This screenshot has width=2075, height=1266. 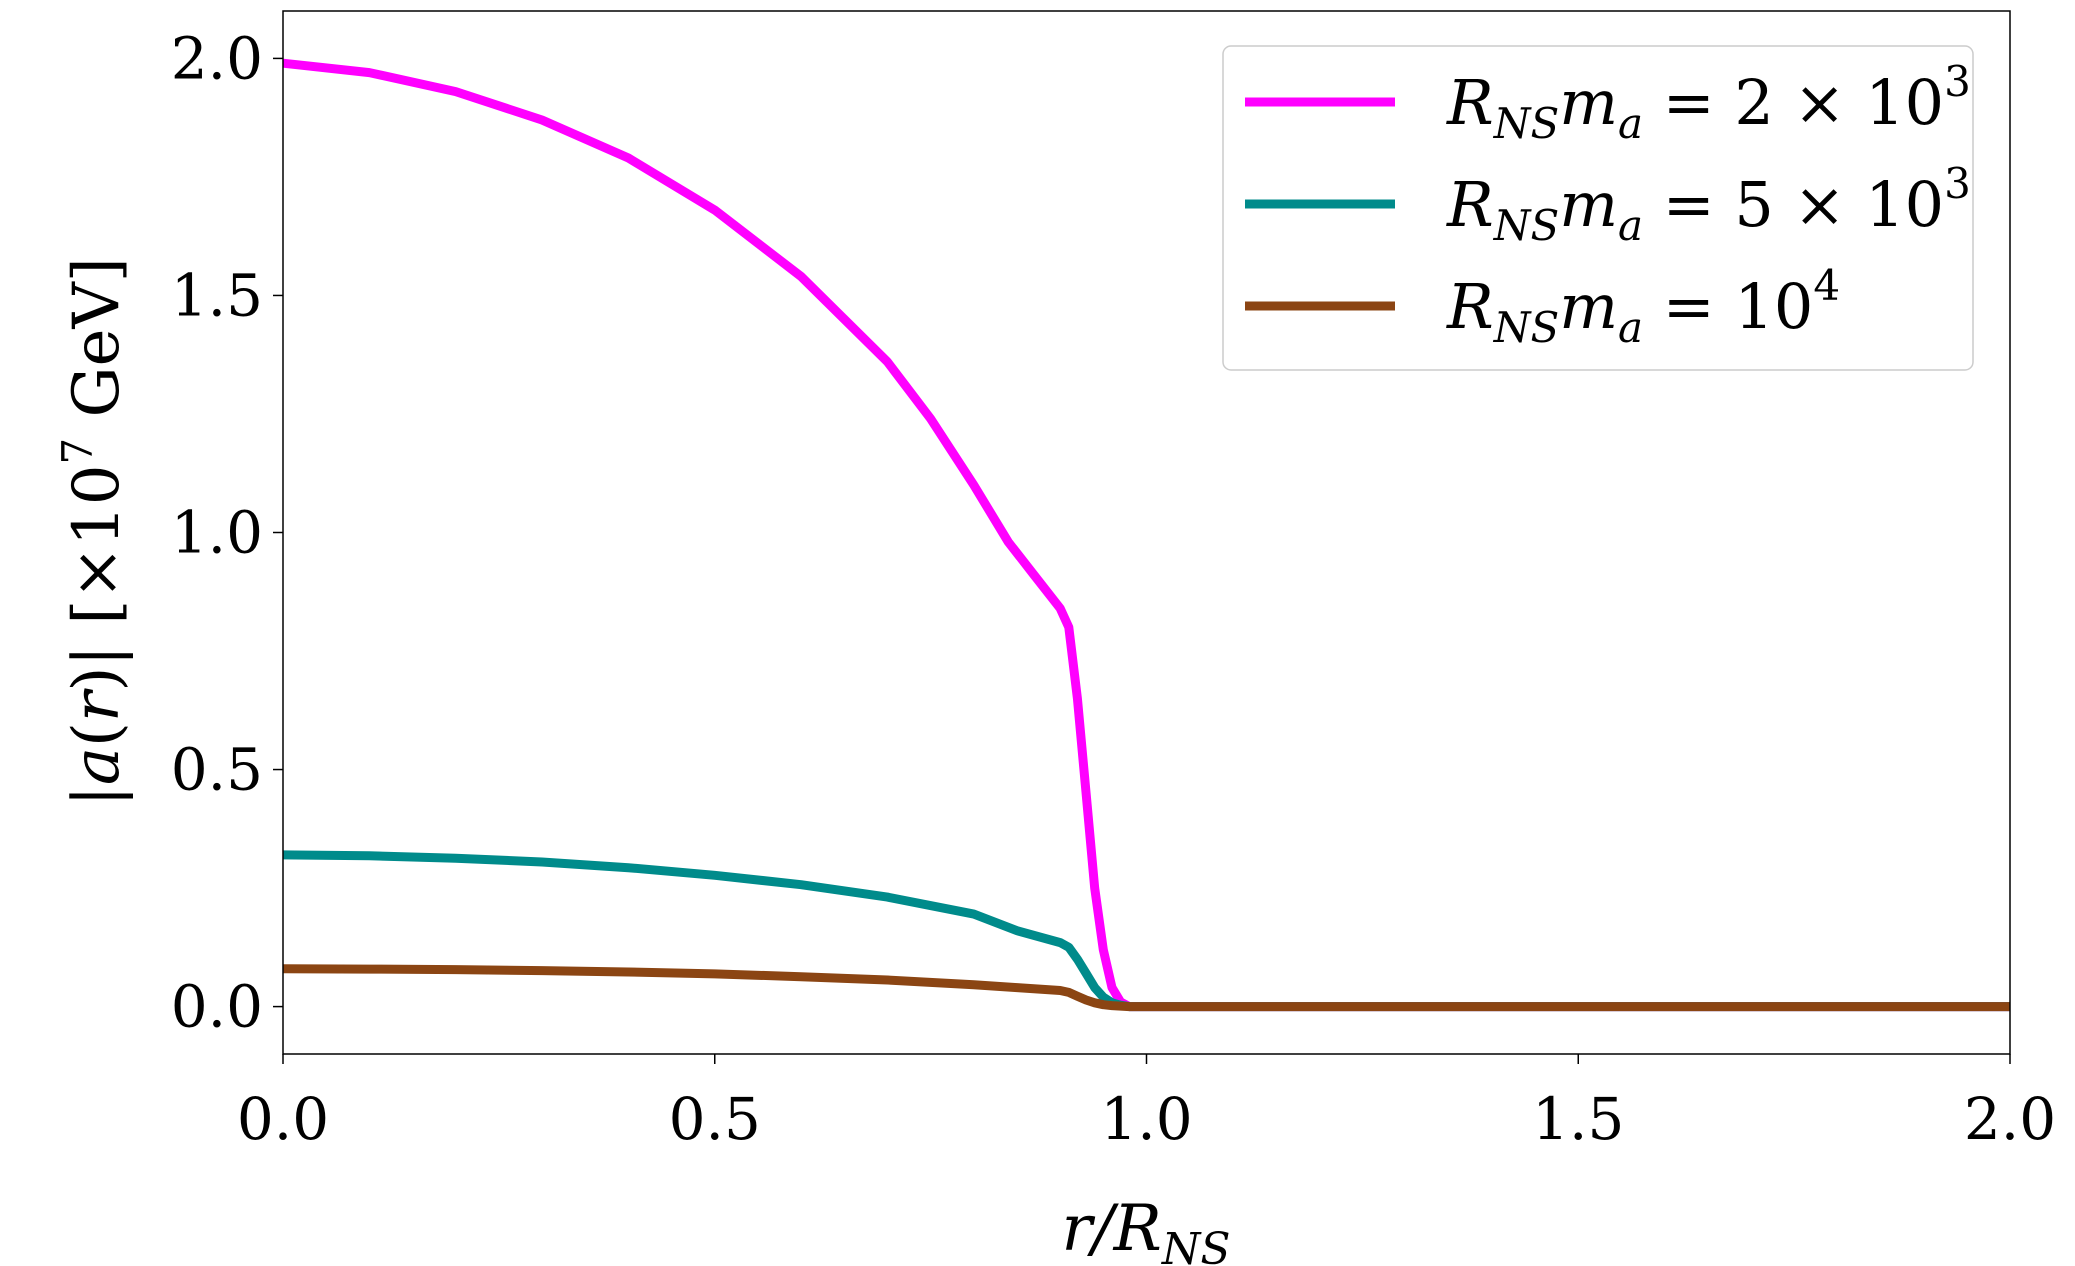 What do you see at coordinates (2010, 1119) in the screenshot?
I see `x-tick-label: 2.0` at bounding box center [2010, 1119].